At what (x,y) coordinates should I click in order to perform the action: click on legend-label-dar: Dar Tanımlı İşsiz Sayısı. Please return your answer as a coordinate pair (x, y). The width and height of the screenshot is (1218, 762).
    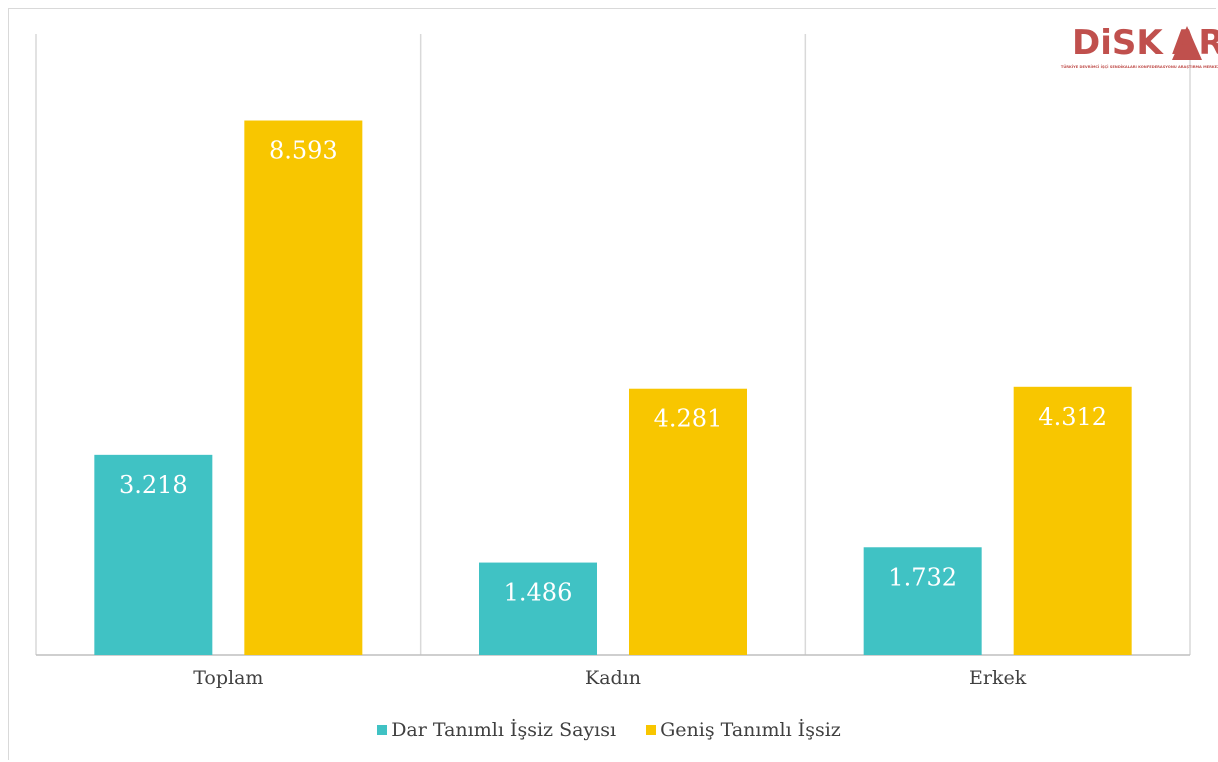
    Looking at the image, I should click on (504, 730).